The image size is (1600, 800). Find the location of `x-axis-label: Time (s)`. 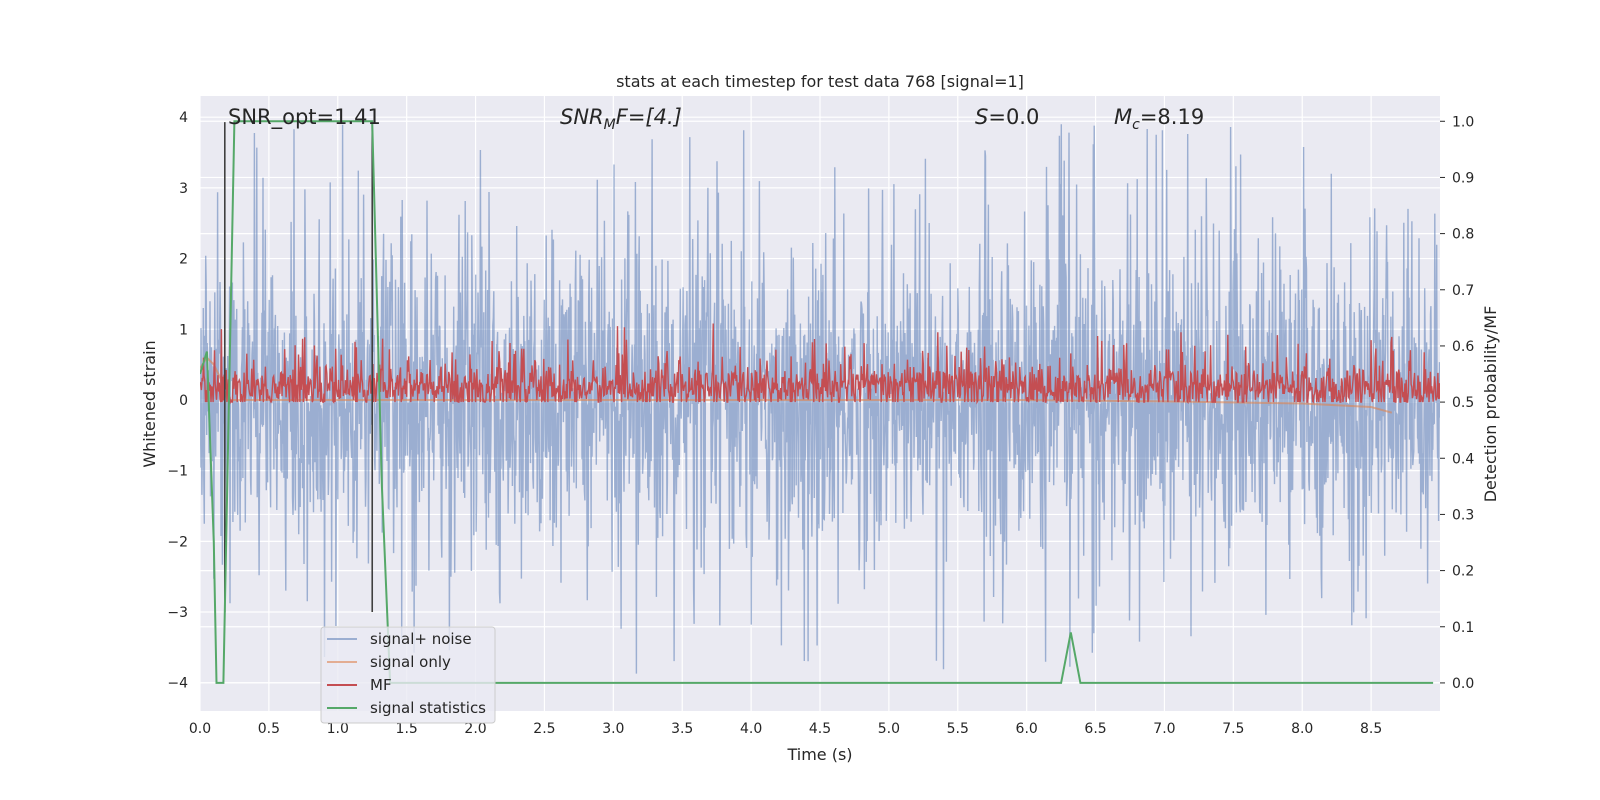

x-axis-label: Time (s) is located at coordinates (819, 754).